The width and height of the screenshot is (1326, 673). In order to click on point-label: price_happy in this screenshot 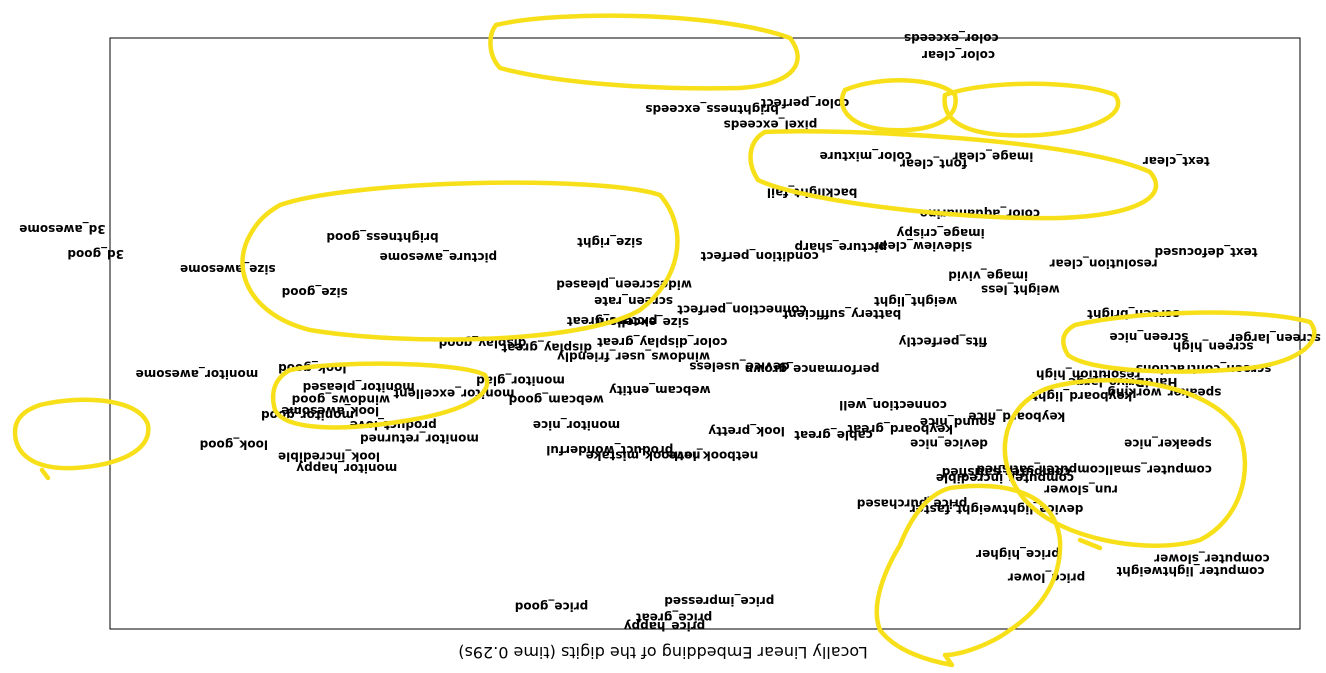, I will do `click(665, 625)`.